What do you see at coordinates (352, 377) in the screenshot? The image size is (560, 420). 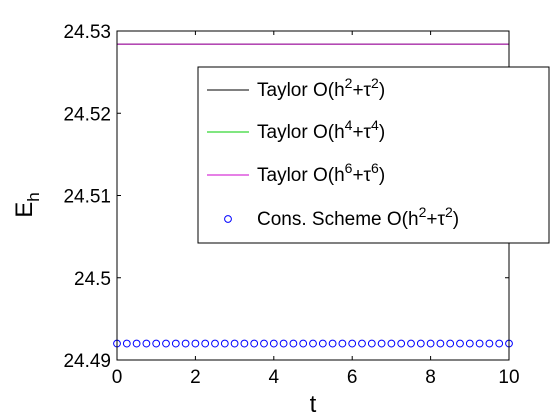 I see `x-tick-label: 6` at bounding box center [352, 377].